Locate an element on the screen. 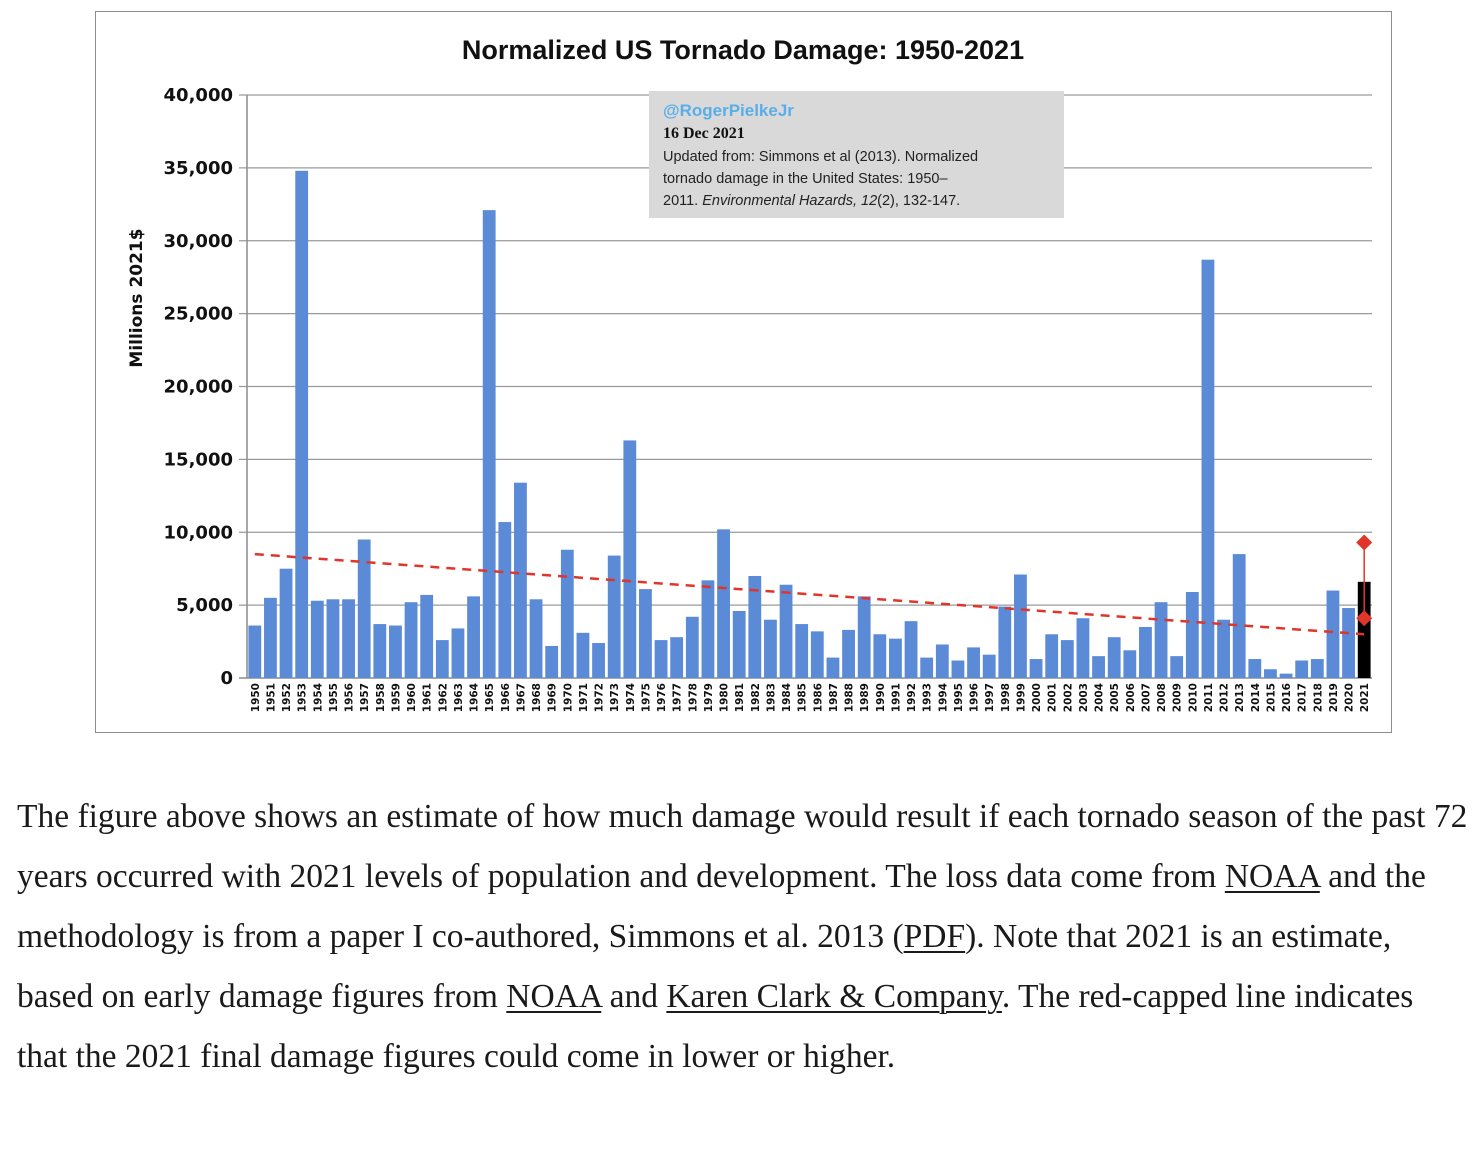 This screenshot has width=1476, height=1149. bar-1997 is located at coordinates (989, 666).